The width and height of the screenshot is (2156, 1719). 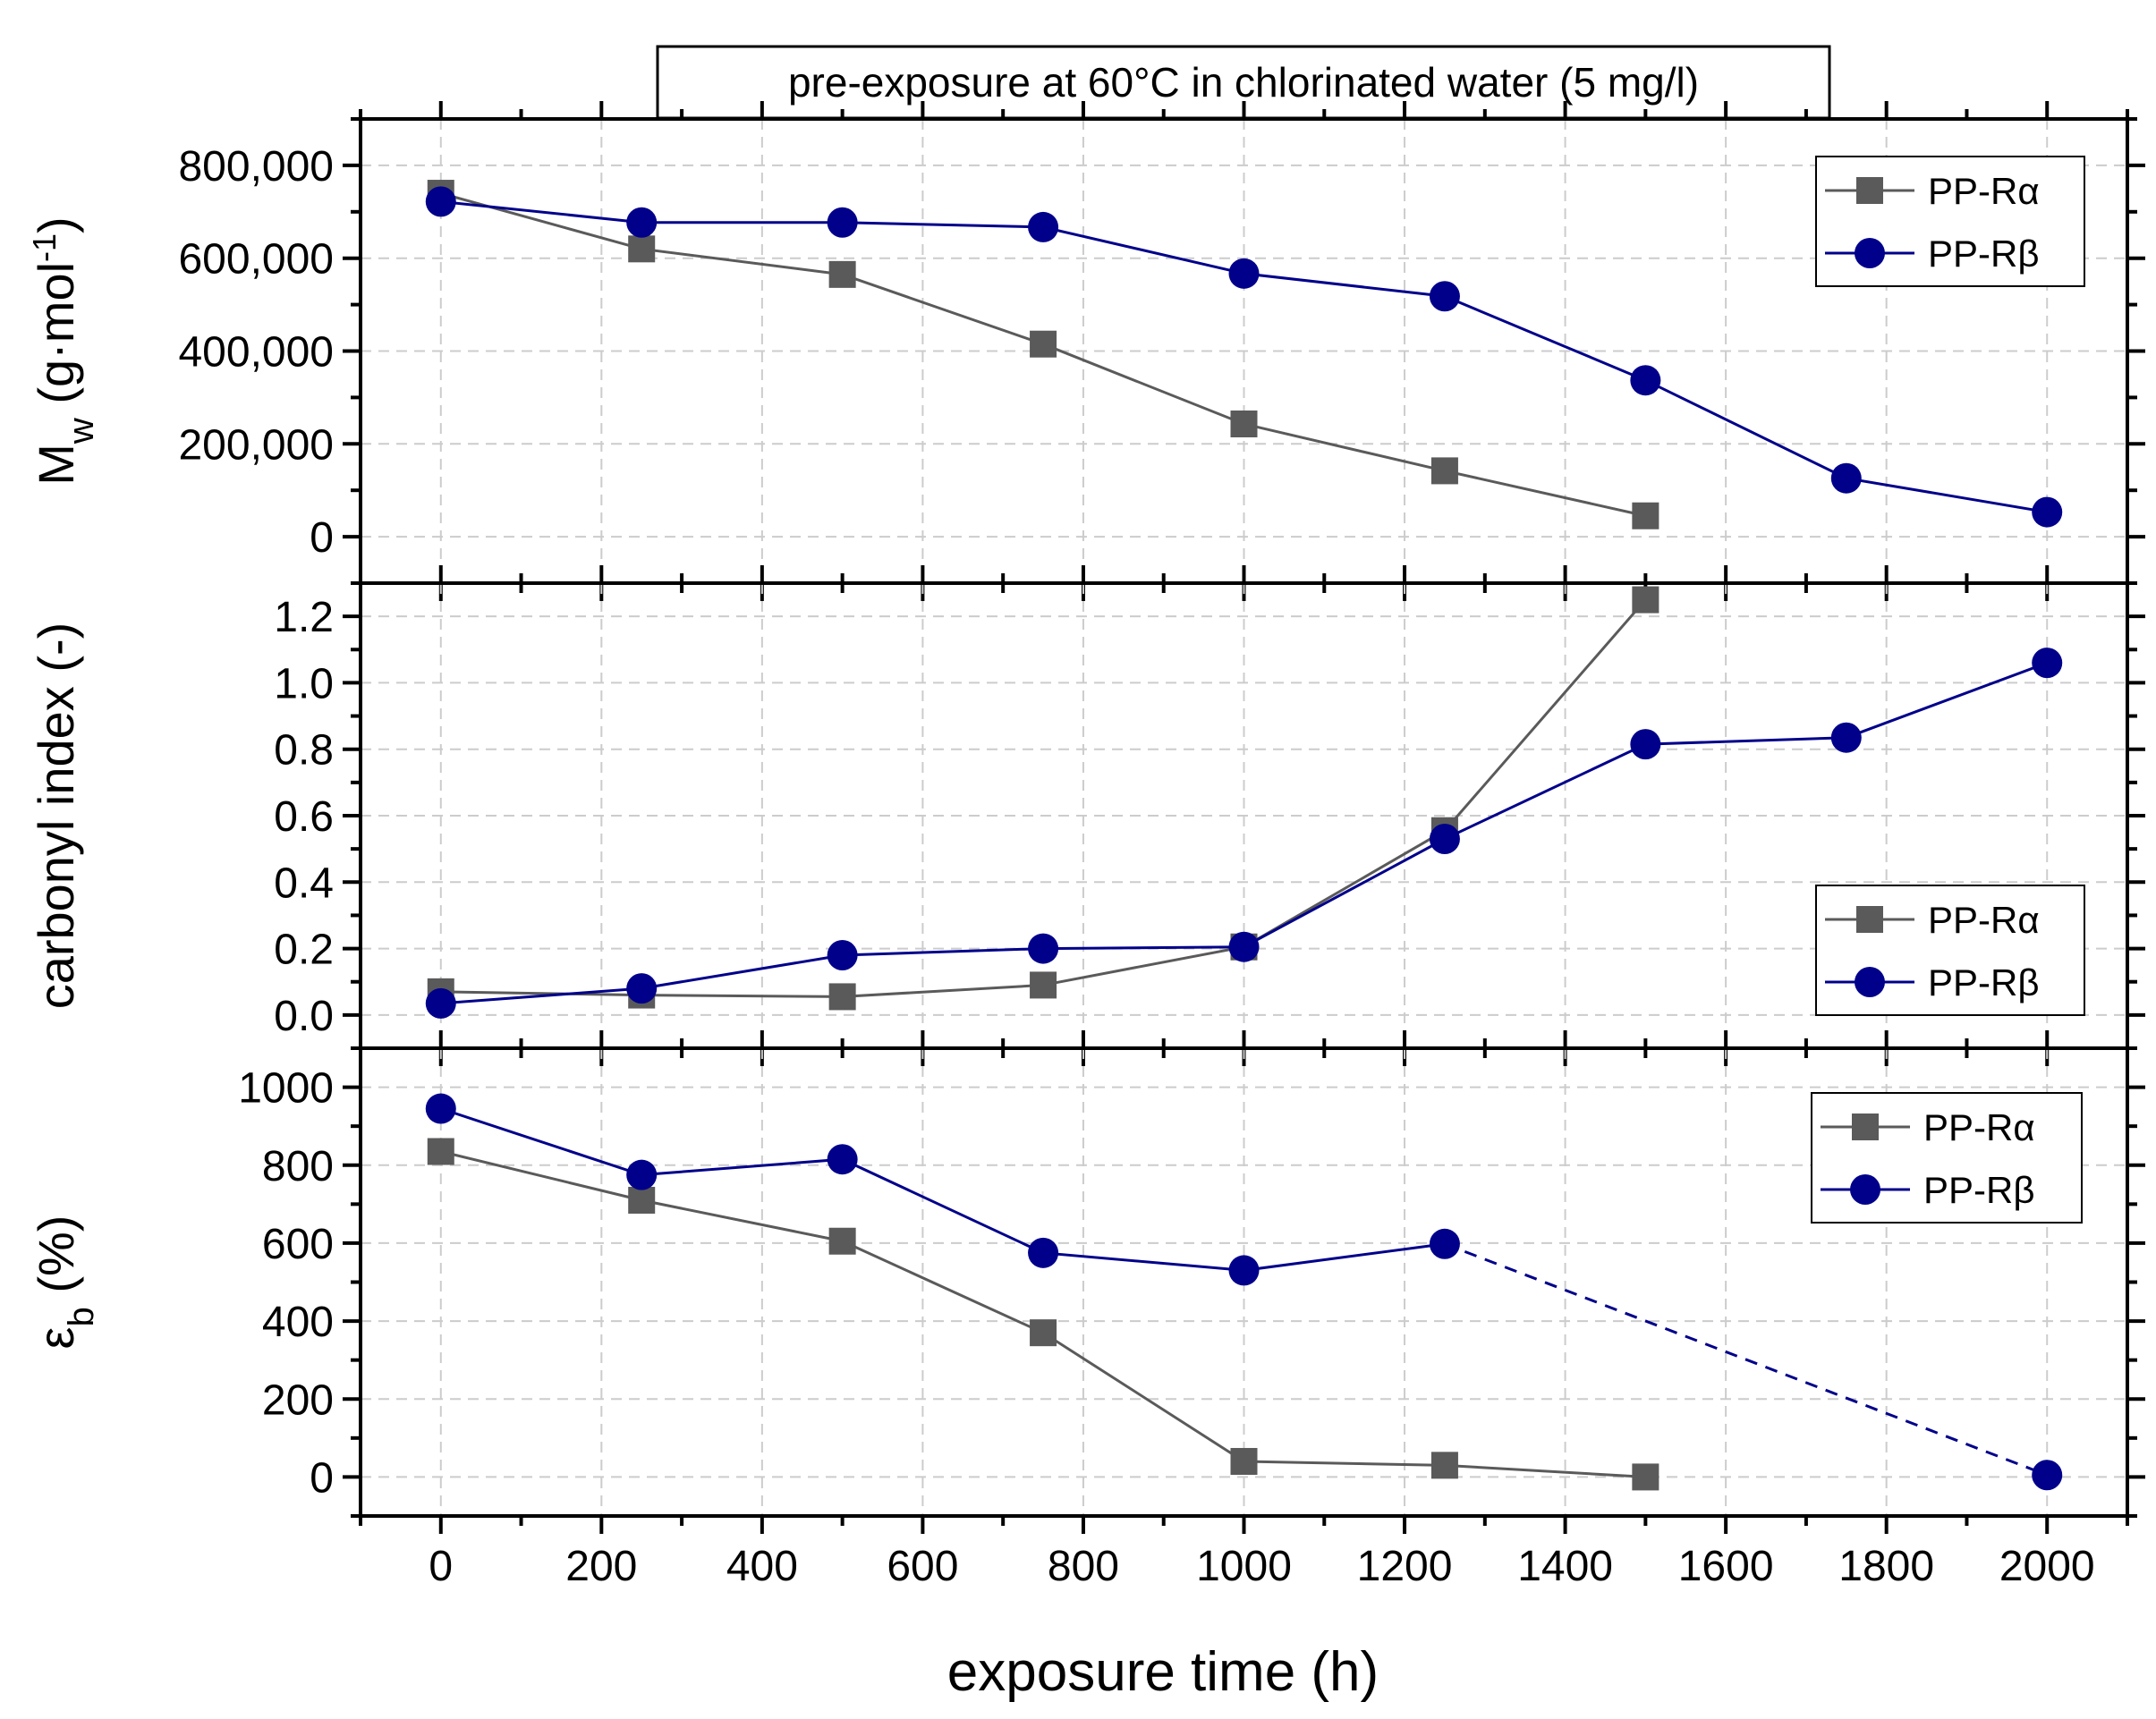 I want to click on y-label-rest: (%), so click(x=56, y=1261).